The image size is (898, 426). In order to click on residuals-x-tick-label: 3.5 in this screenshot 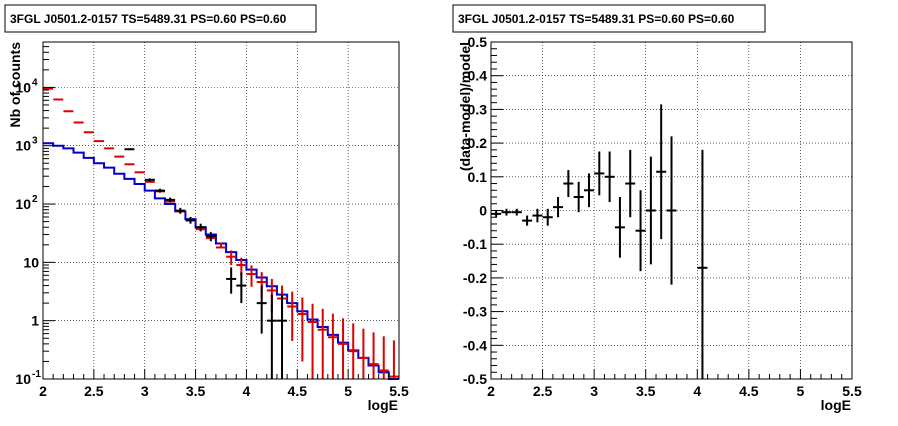, I will do `click(646, 391)`.